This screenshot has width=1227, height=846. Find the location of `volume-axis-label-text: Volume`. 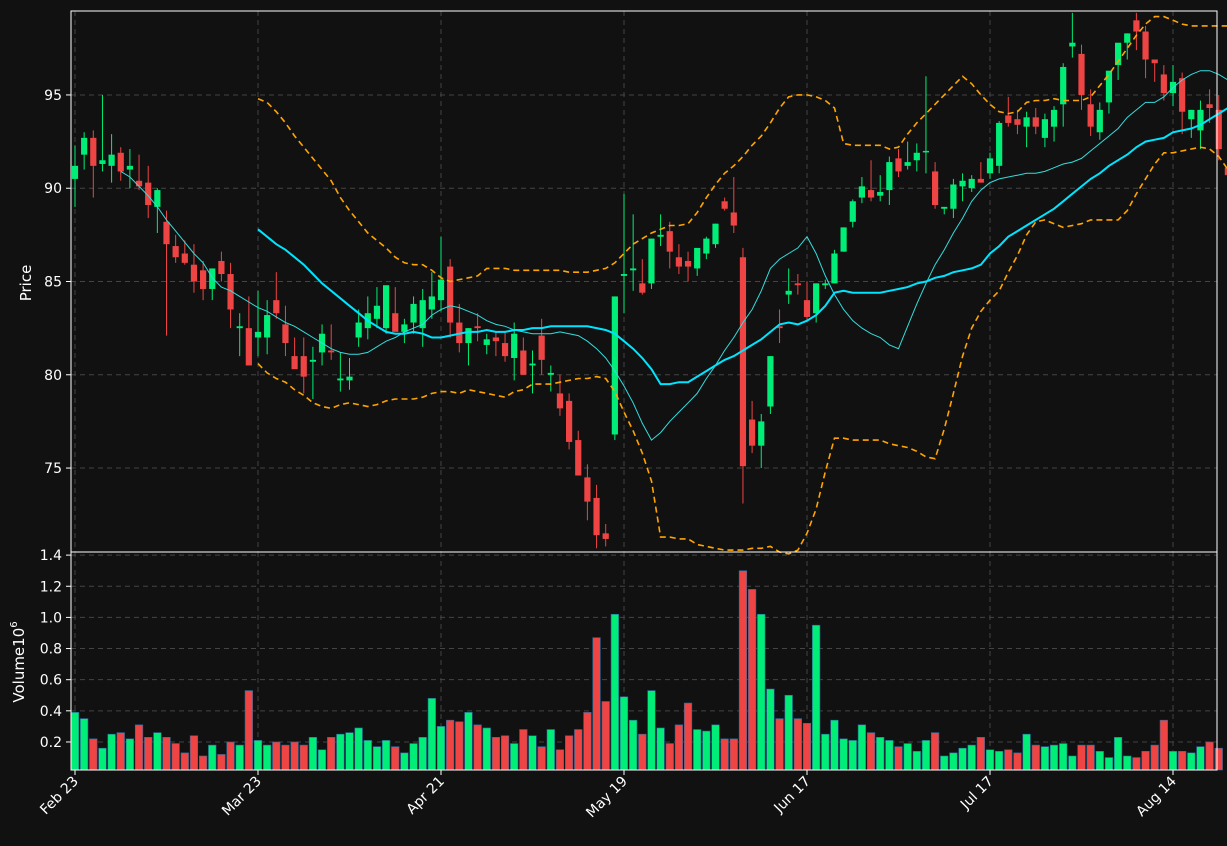

volume-axis-label-text: Volume is located at coordinates (19, 675).